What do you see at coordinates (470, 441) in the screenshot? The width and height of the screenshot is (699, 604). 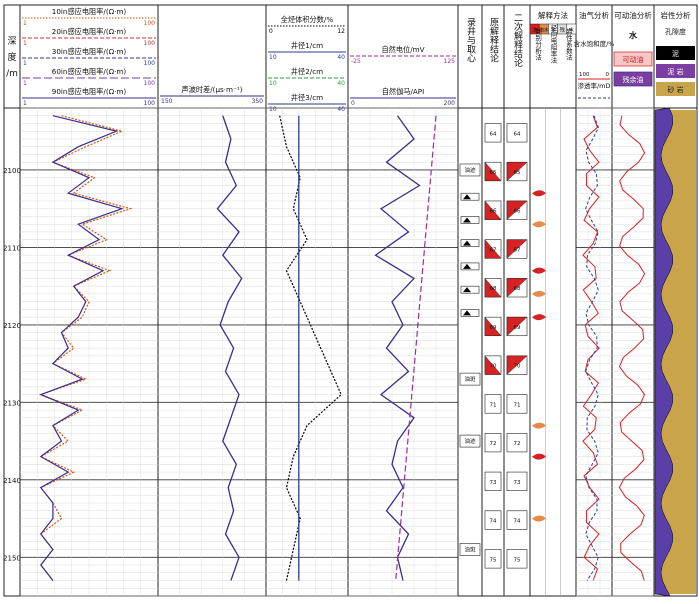 I see `litho-annotation-text: 油迹` at bounding box center [470, 441].